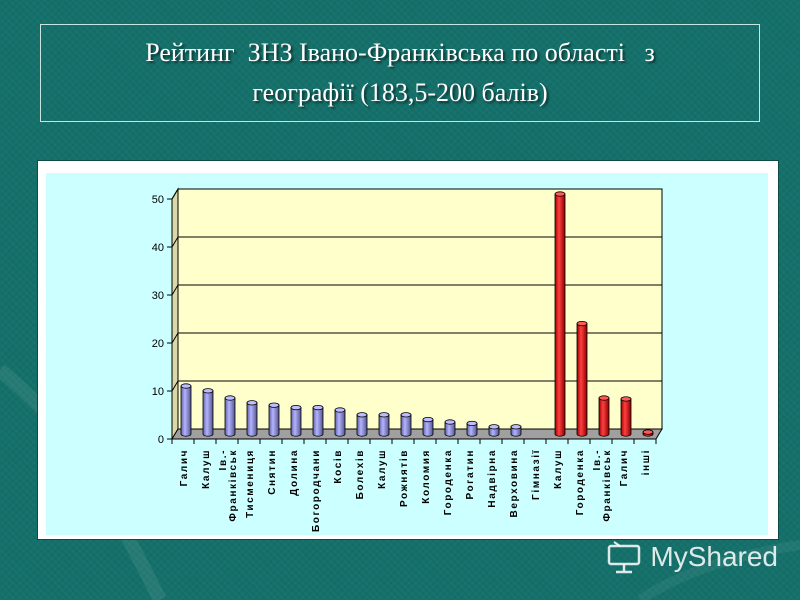 This screenshot has height=600, width=800. I want to click on x-tick-label: інші, so click(646, 462).